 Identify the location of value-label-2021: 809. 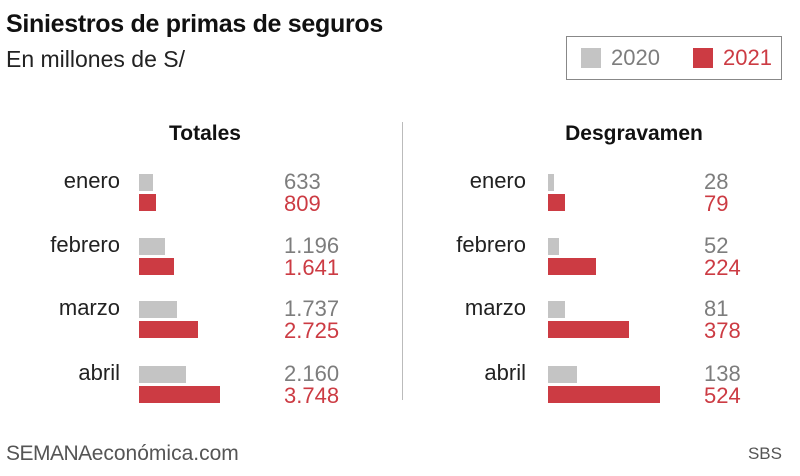
(302, 203).